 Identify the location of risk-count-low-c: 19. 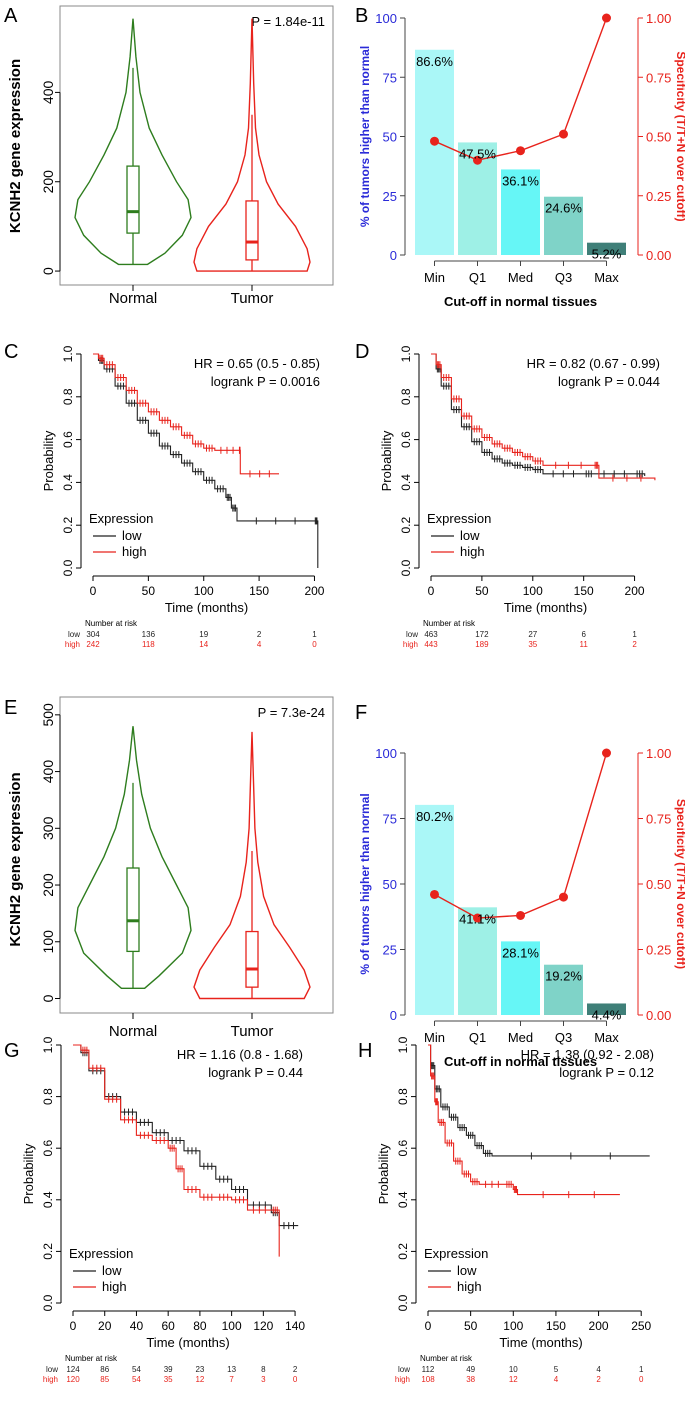
(203, 634).